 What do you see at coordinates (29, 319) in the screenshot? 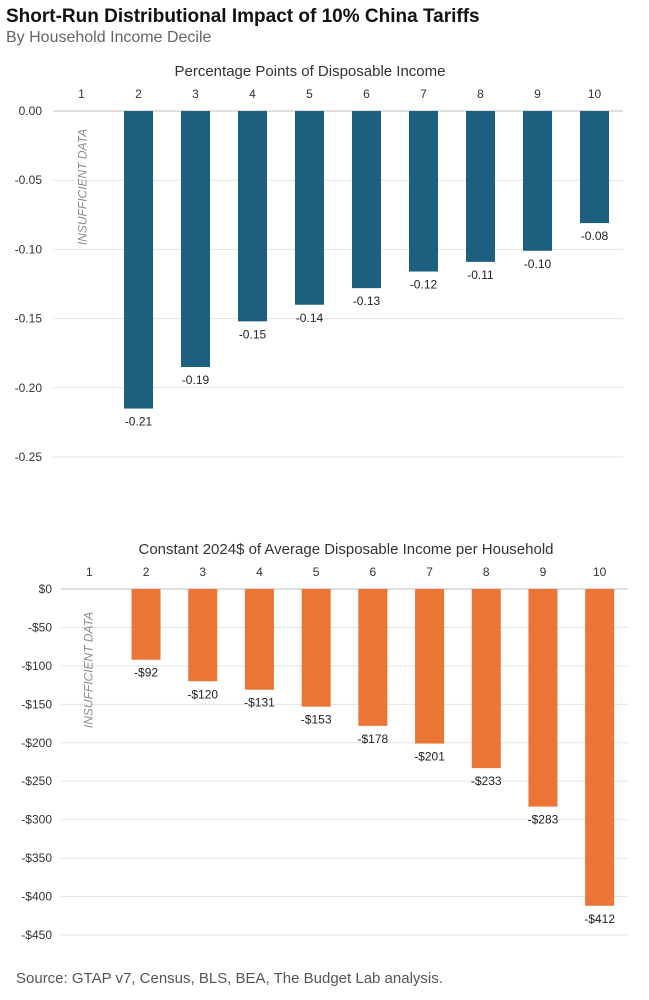
I see `y-tick-label: -0.15` at bounding box center [29, 319].